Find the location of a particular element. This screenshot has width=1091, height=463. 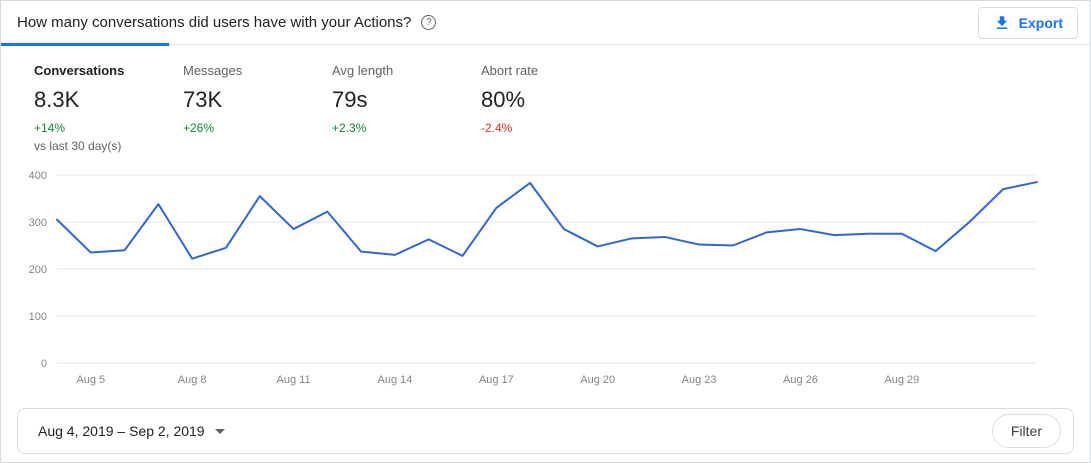

tab-avg-length: Avg length 79s +2.3% is located at coordinates (406, 108).